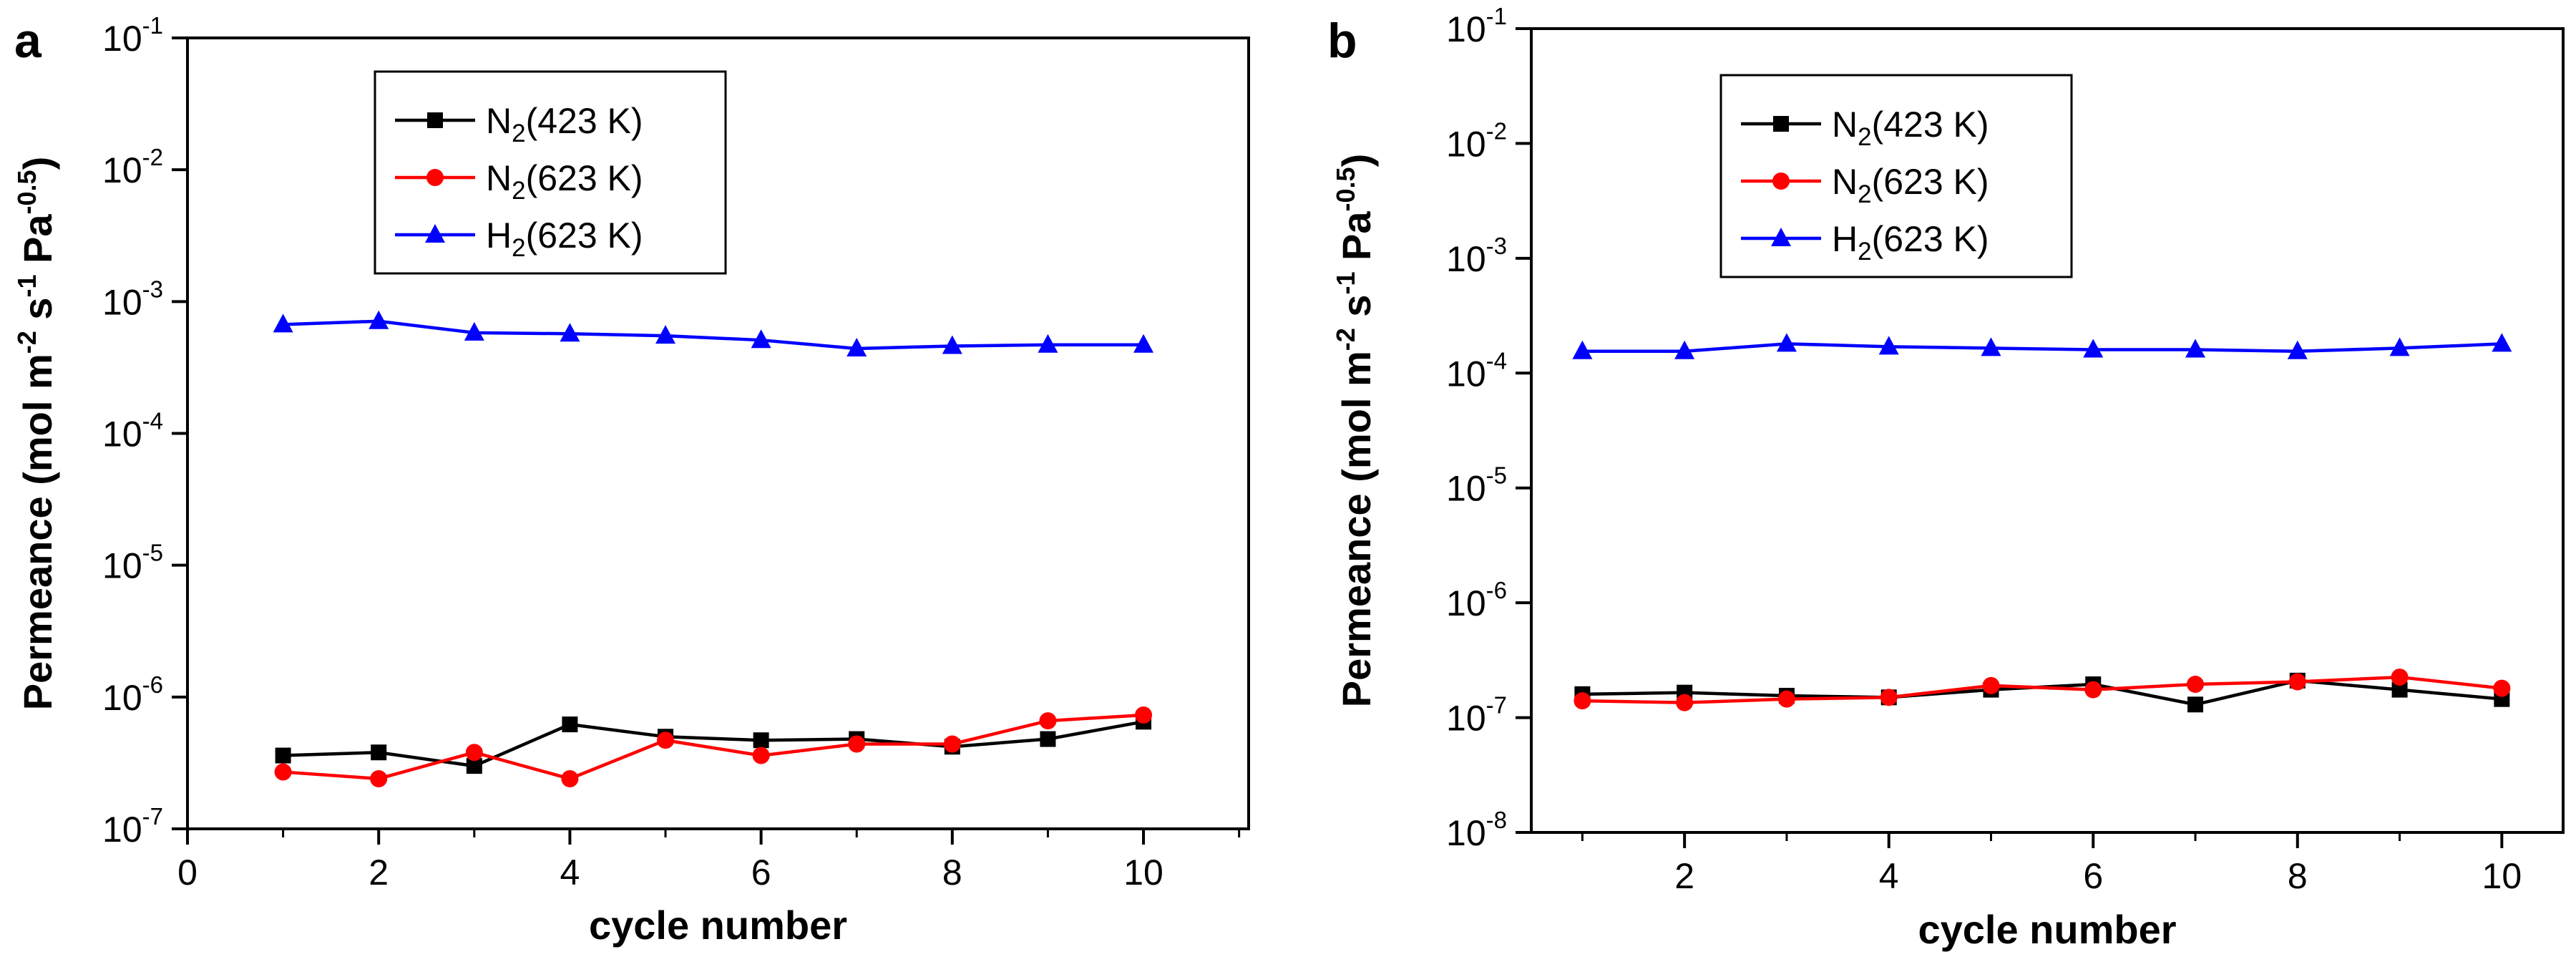 Image resolution: width=2576 pixels, height=972 pixels. Describe the element at coordinates (1143, 872) in the screenshot. I see `x-tick-label: 10` at that location.